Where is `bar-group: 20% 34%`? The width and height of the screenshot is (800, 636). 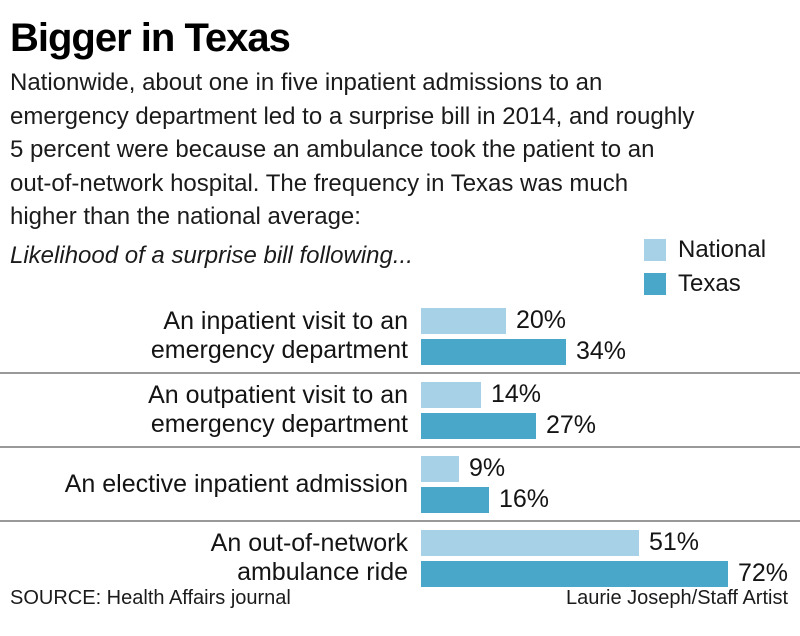
bar-group: 20% 34% is located at coordinates (523, 336).